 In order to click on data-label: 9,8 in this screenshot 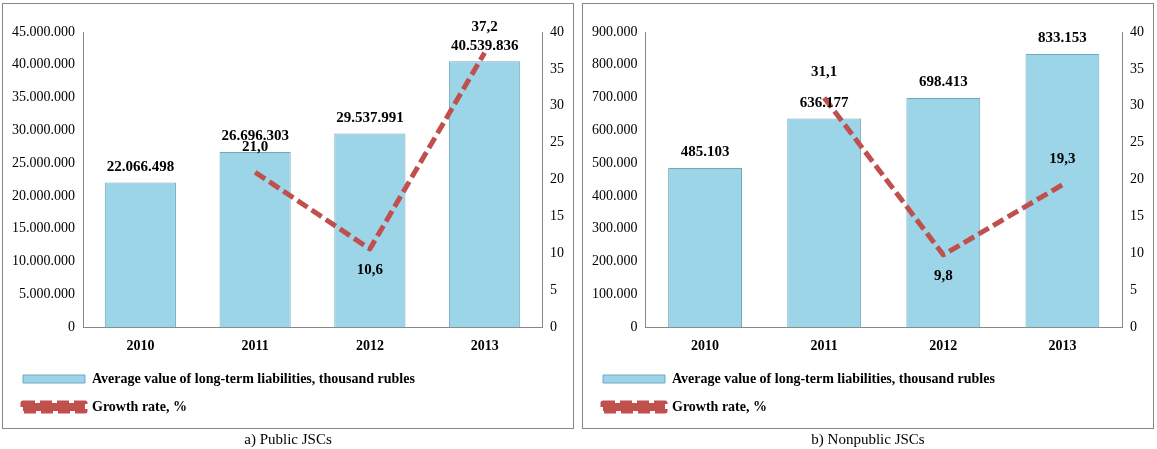, I will do `click(943, 275)`.